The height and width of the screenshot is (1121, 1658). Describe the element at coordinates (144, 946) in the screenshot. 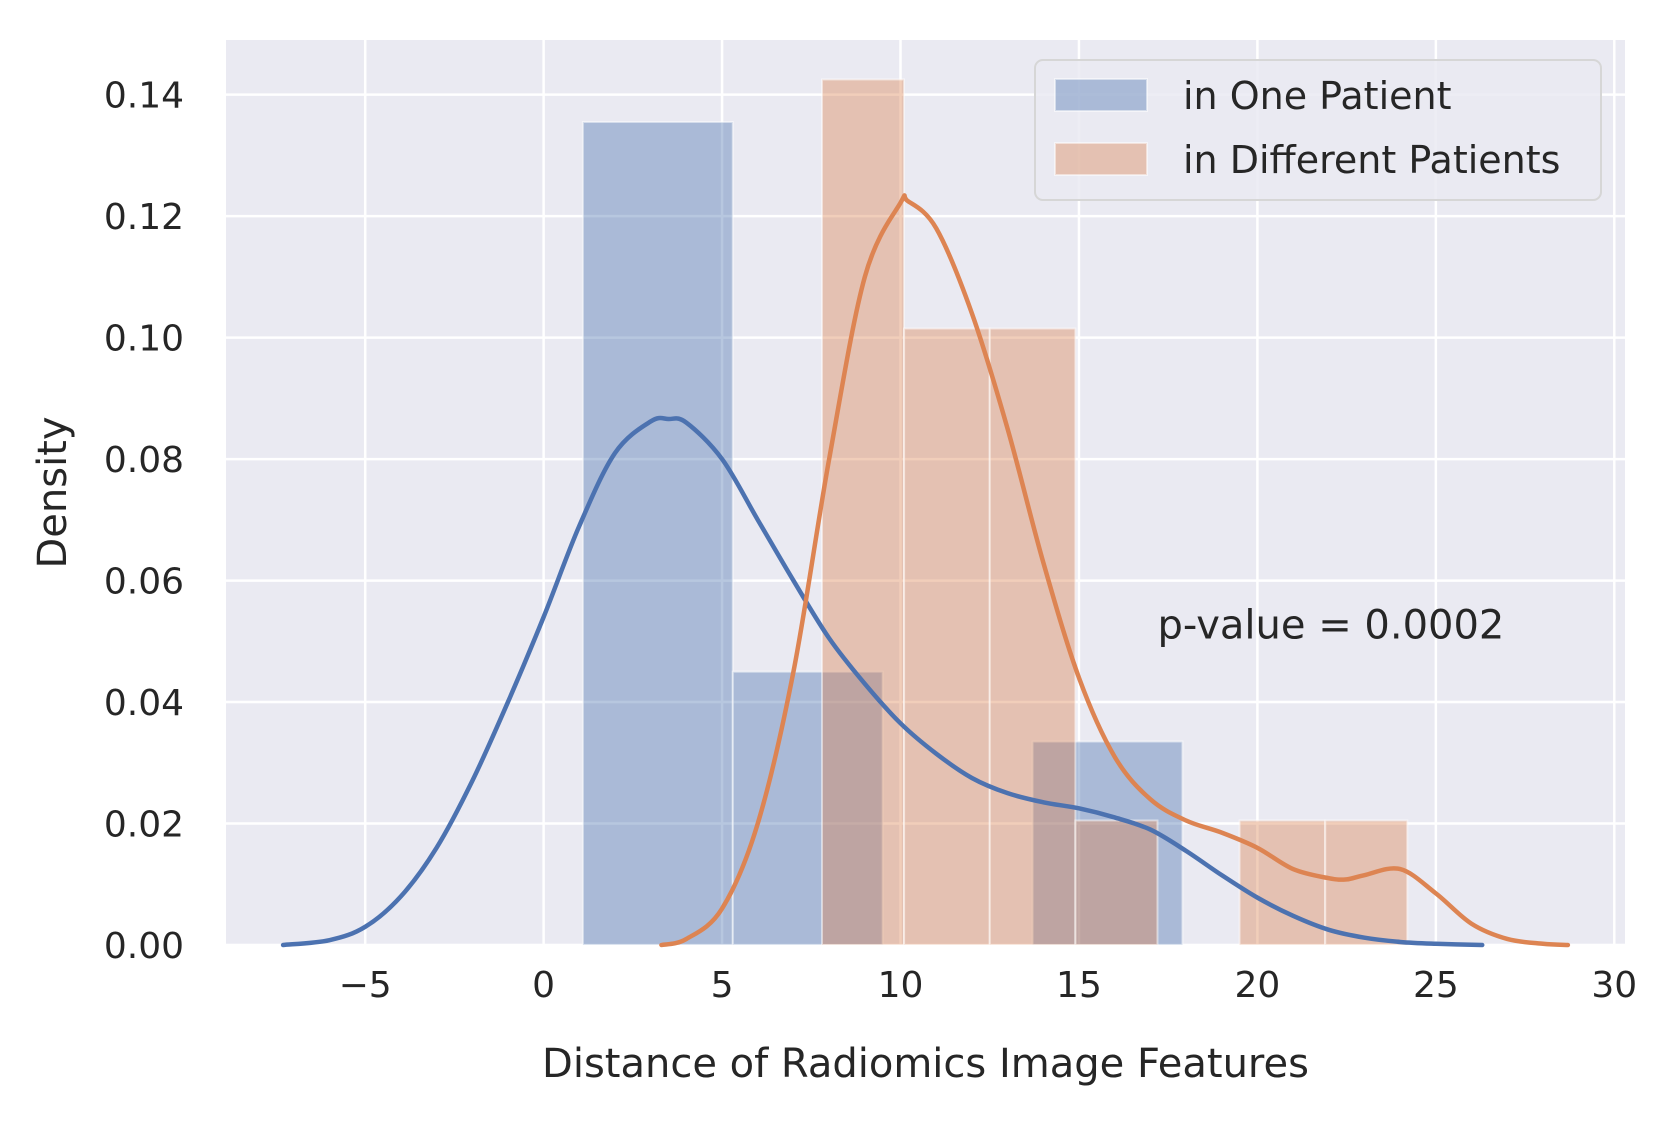

I see `y-tick-label: 0.00` at that location.